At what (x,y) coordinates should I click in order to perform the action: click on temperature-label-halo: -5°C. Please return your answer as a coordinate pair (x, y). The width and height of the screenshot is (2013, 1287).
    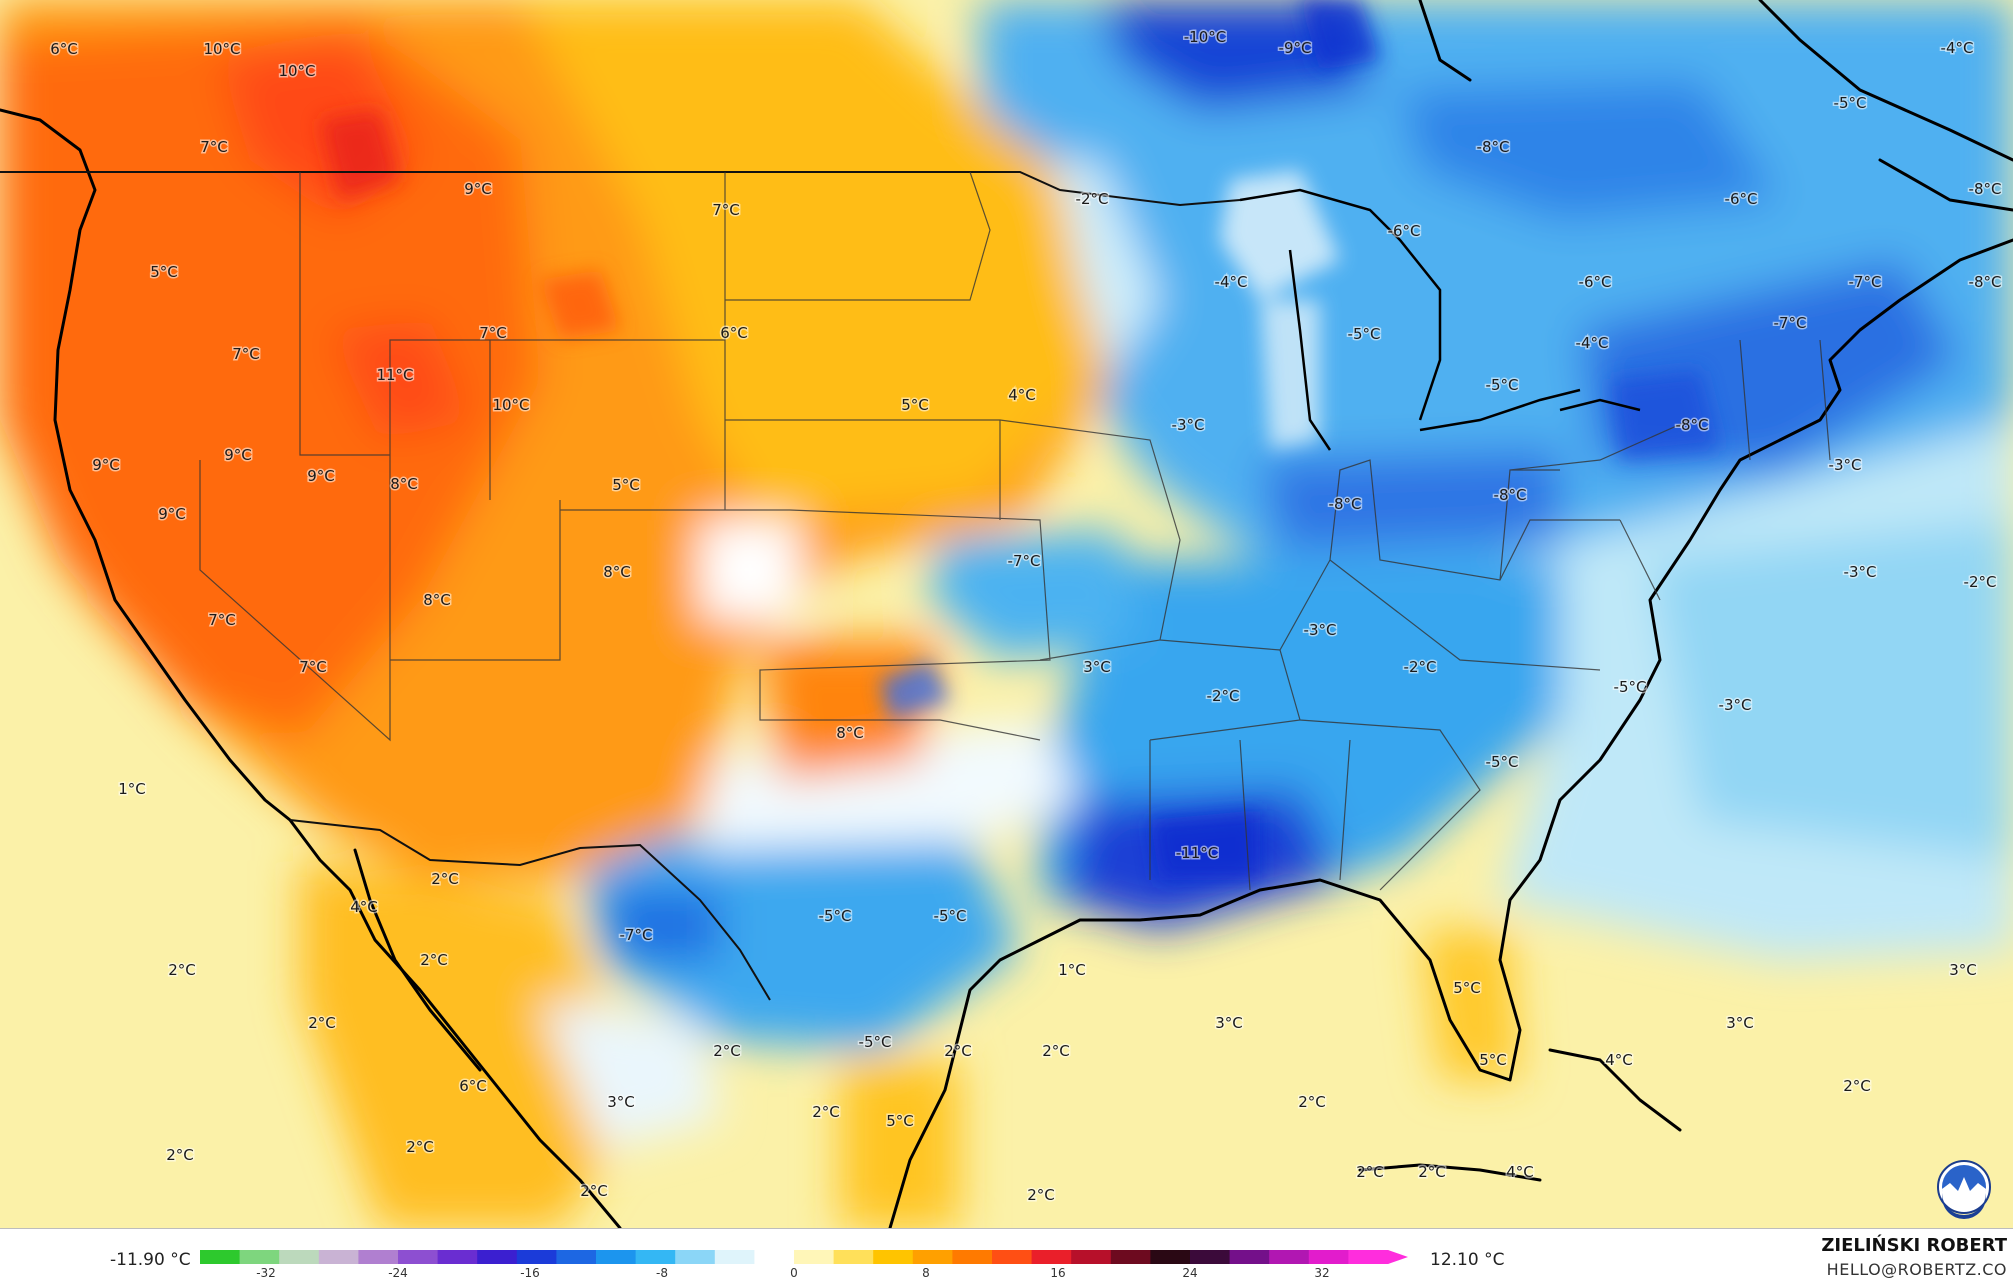
    Looking at the image, I should click on (1630, 687).